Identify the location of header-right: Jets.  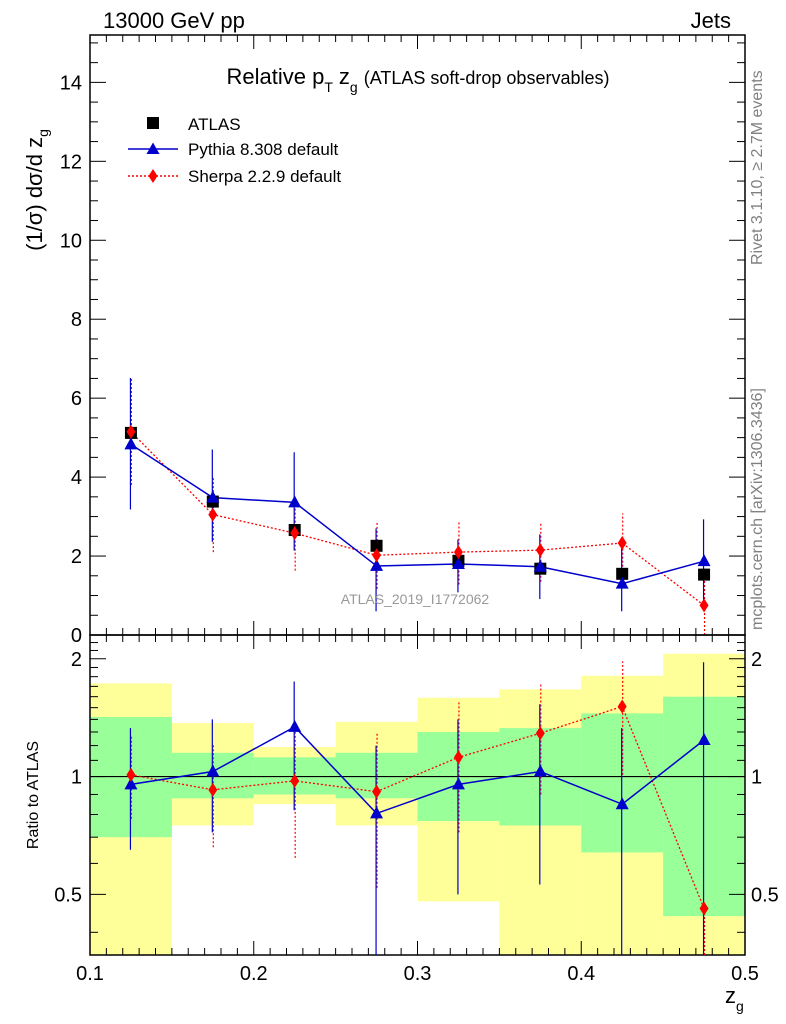
(711, 20).